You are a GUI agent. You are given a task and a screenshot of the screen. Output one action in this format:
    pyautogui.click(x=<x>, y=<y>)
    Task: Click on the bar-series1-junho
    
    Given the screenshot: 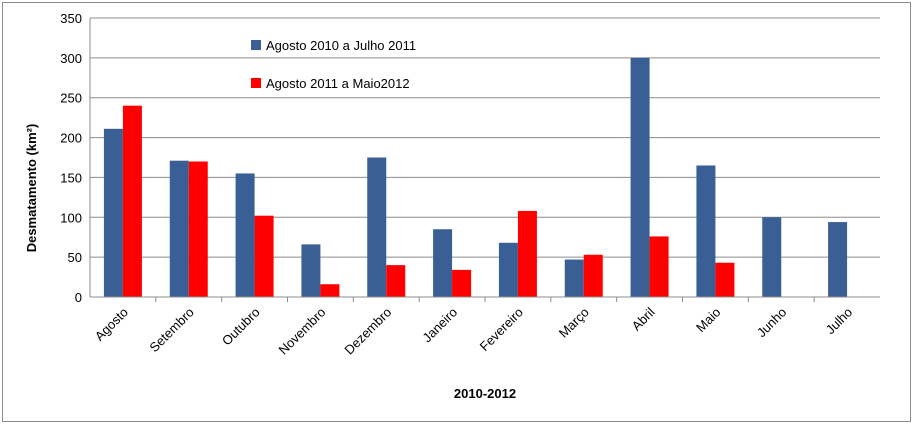 What is the action you would take?
    pyautogui.click(x=772, y=257)
    